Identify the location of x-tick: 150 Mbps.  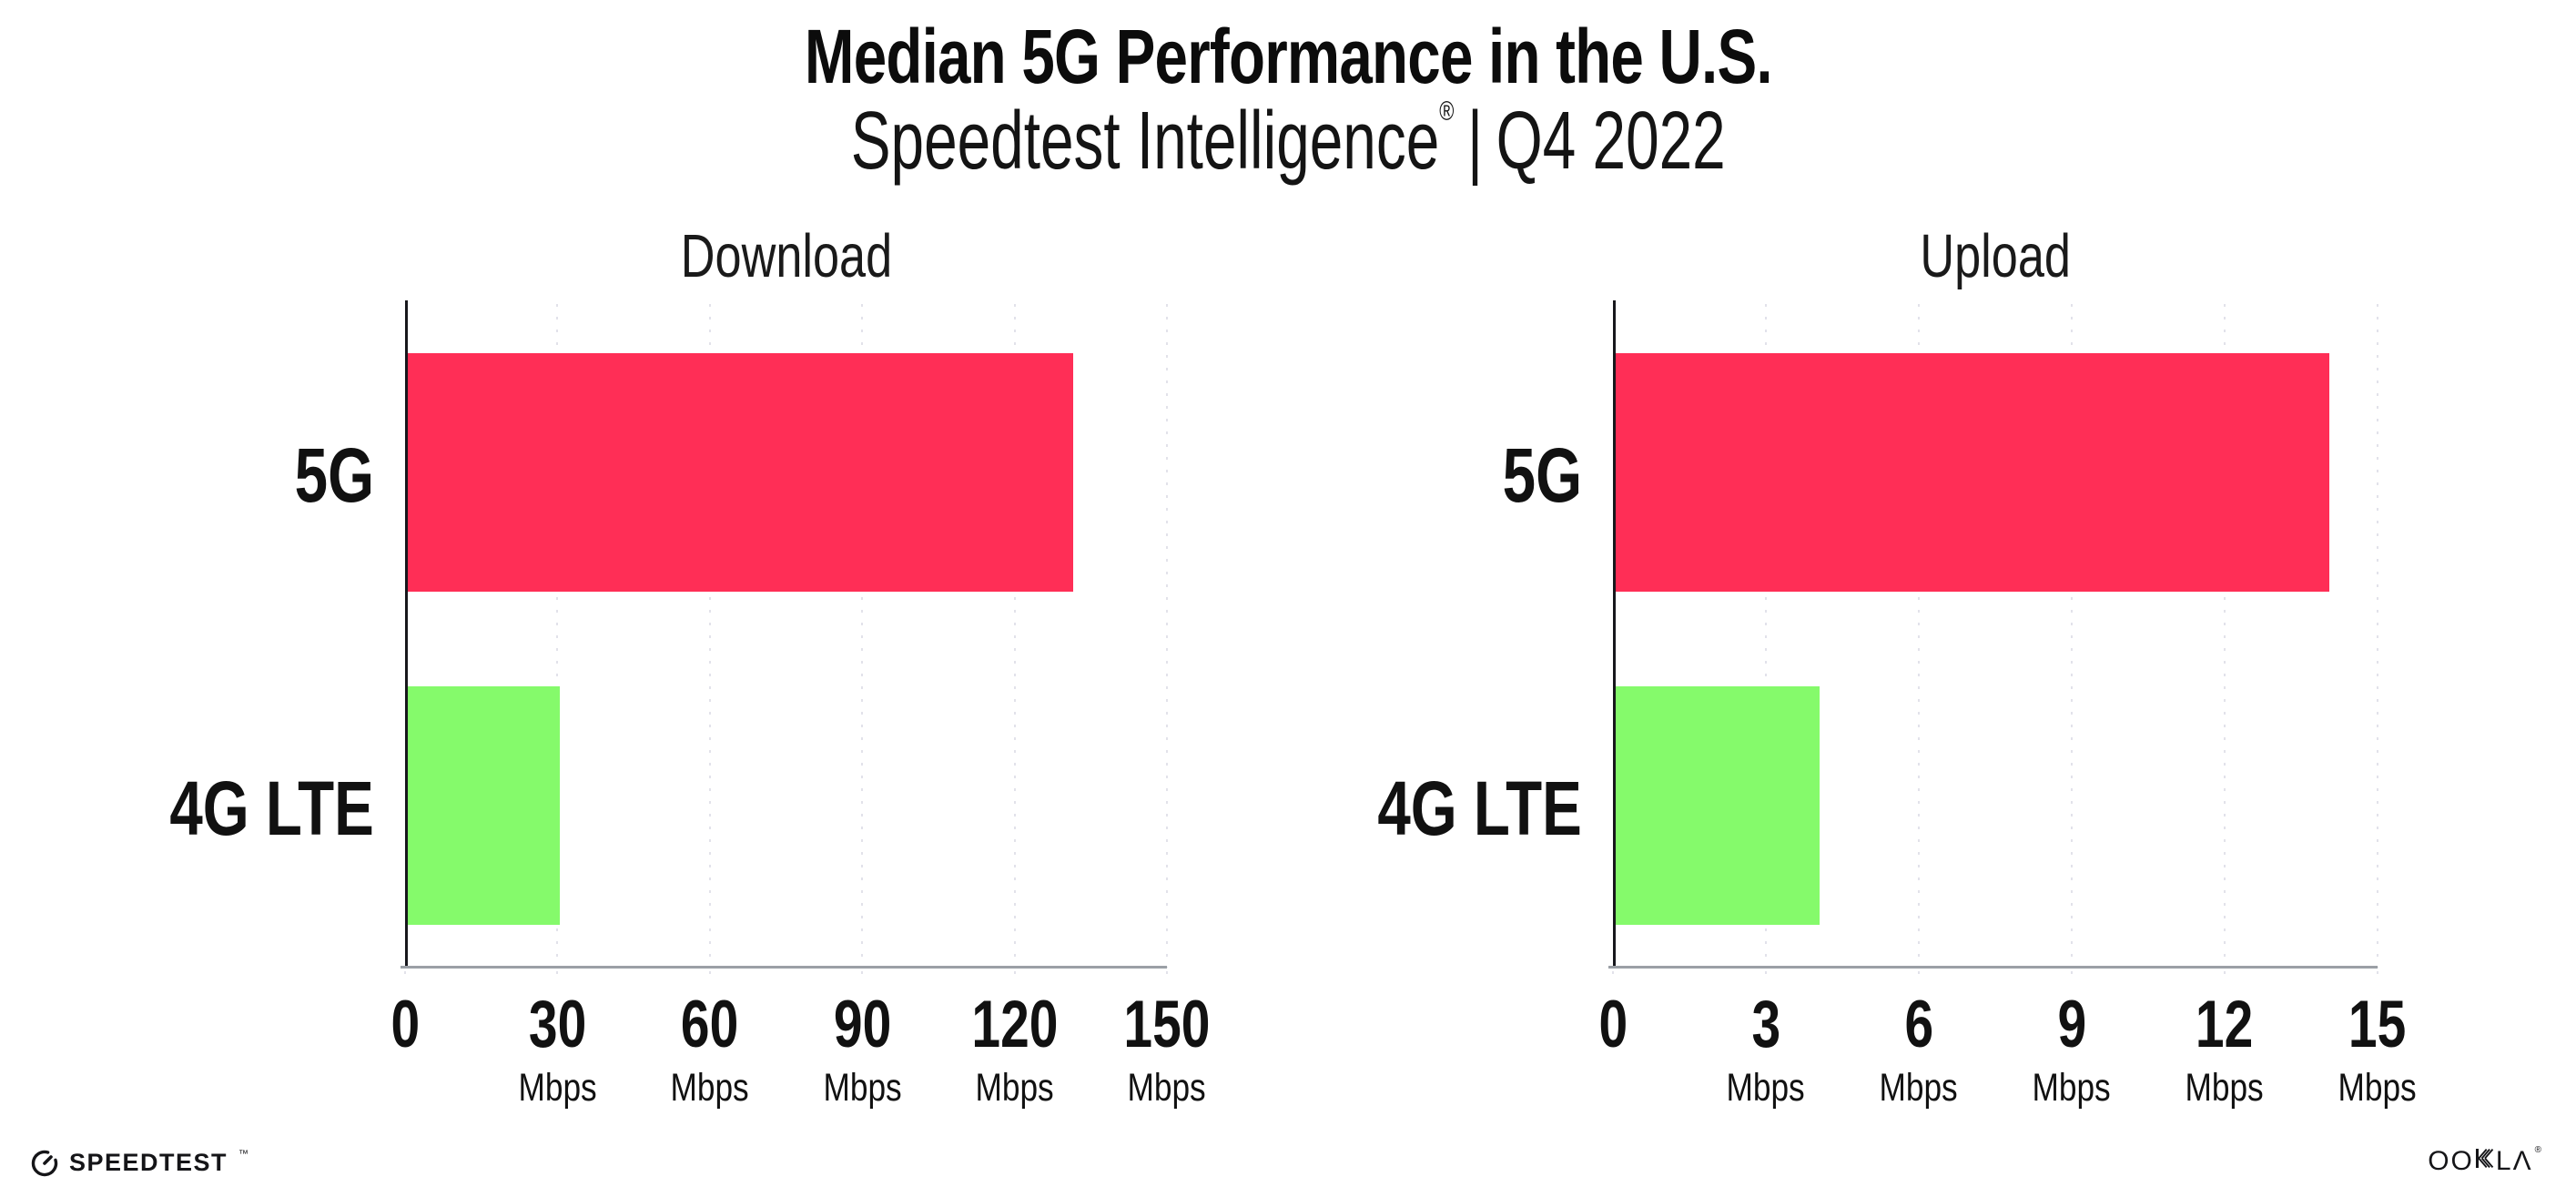
(1166, 1049).